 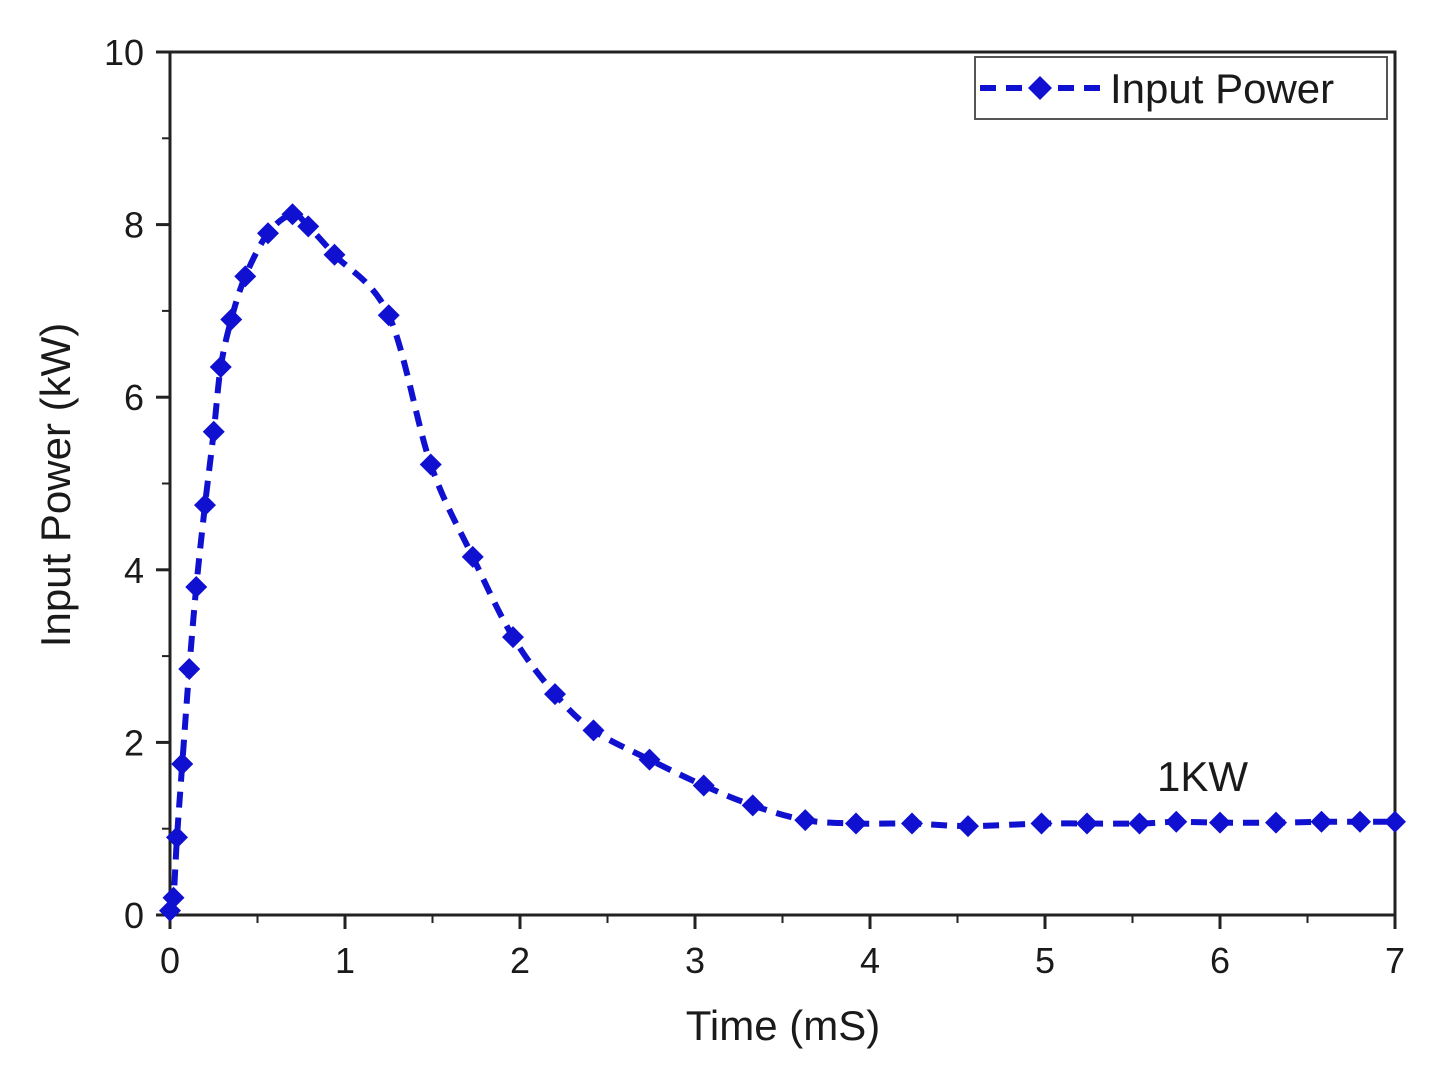 I want to click on x-tick-label: 3, so click(x=695, y=960).